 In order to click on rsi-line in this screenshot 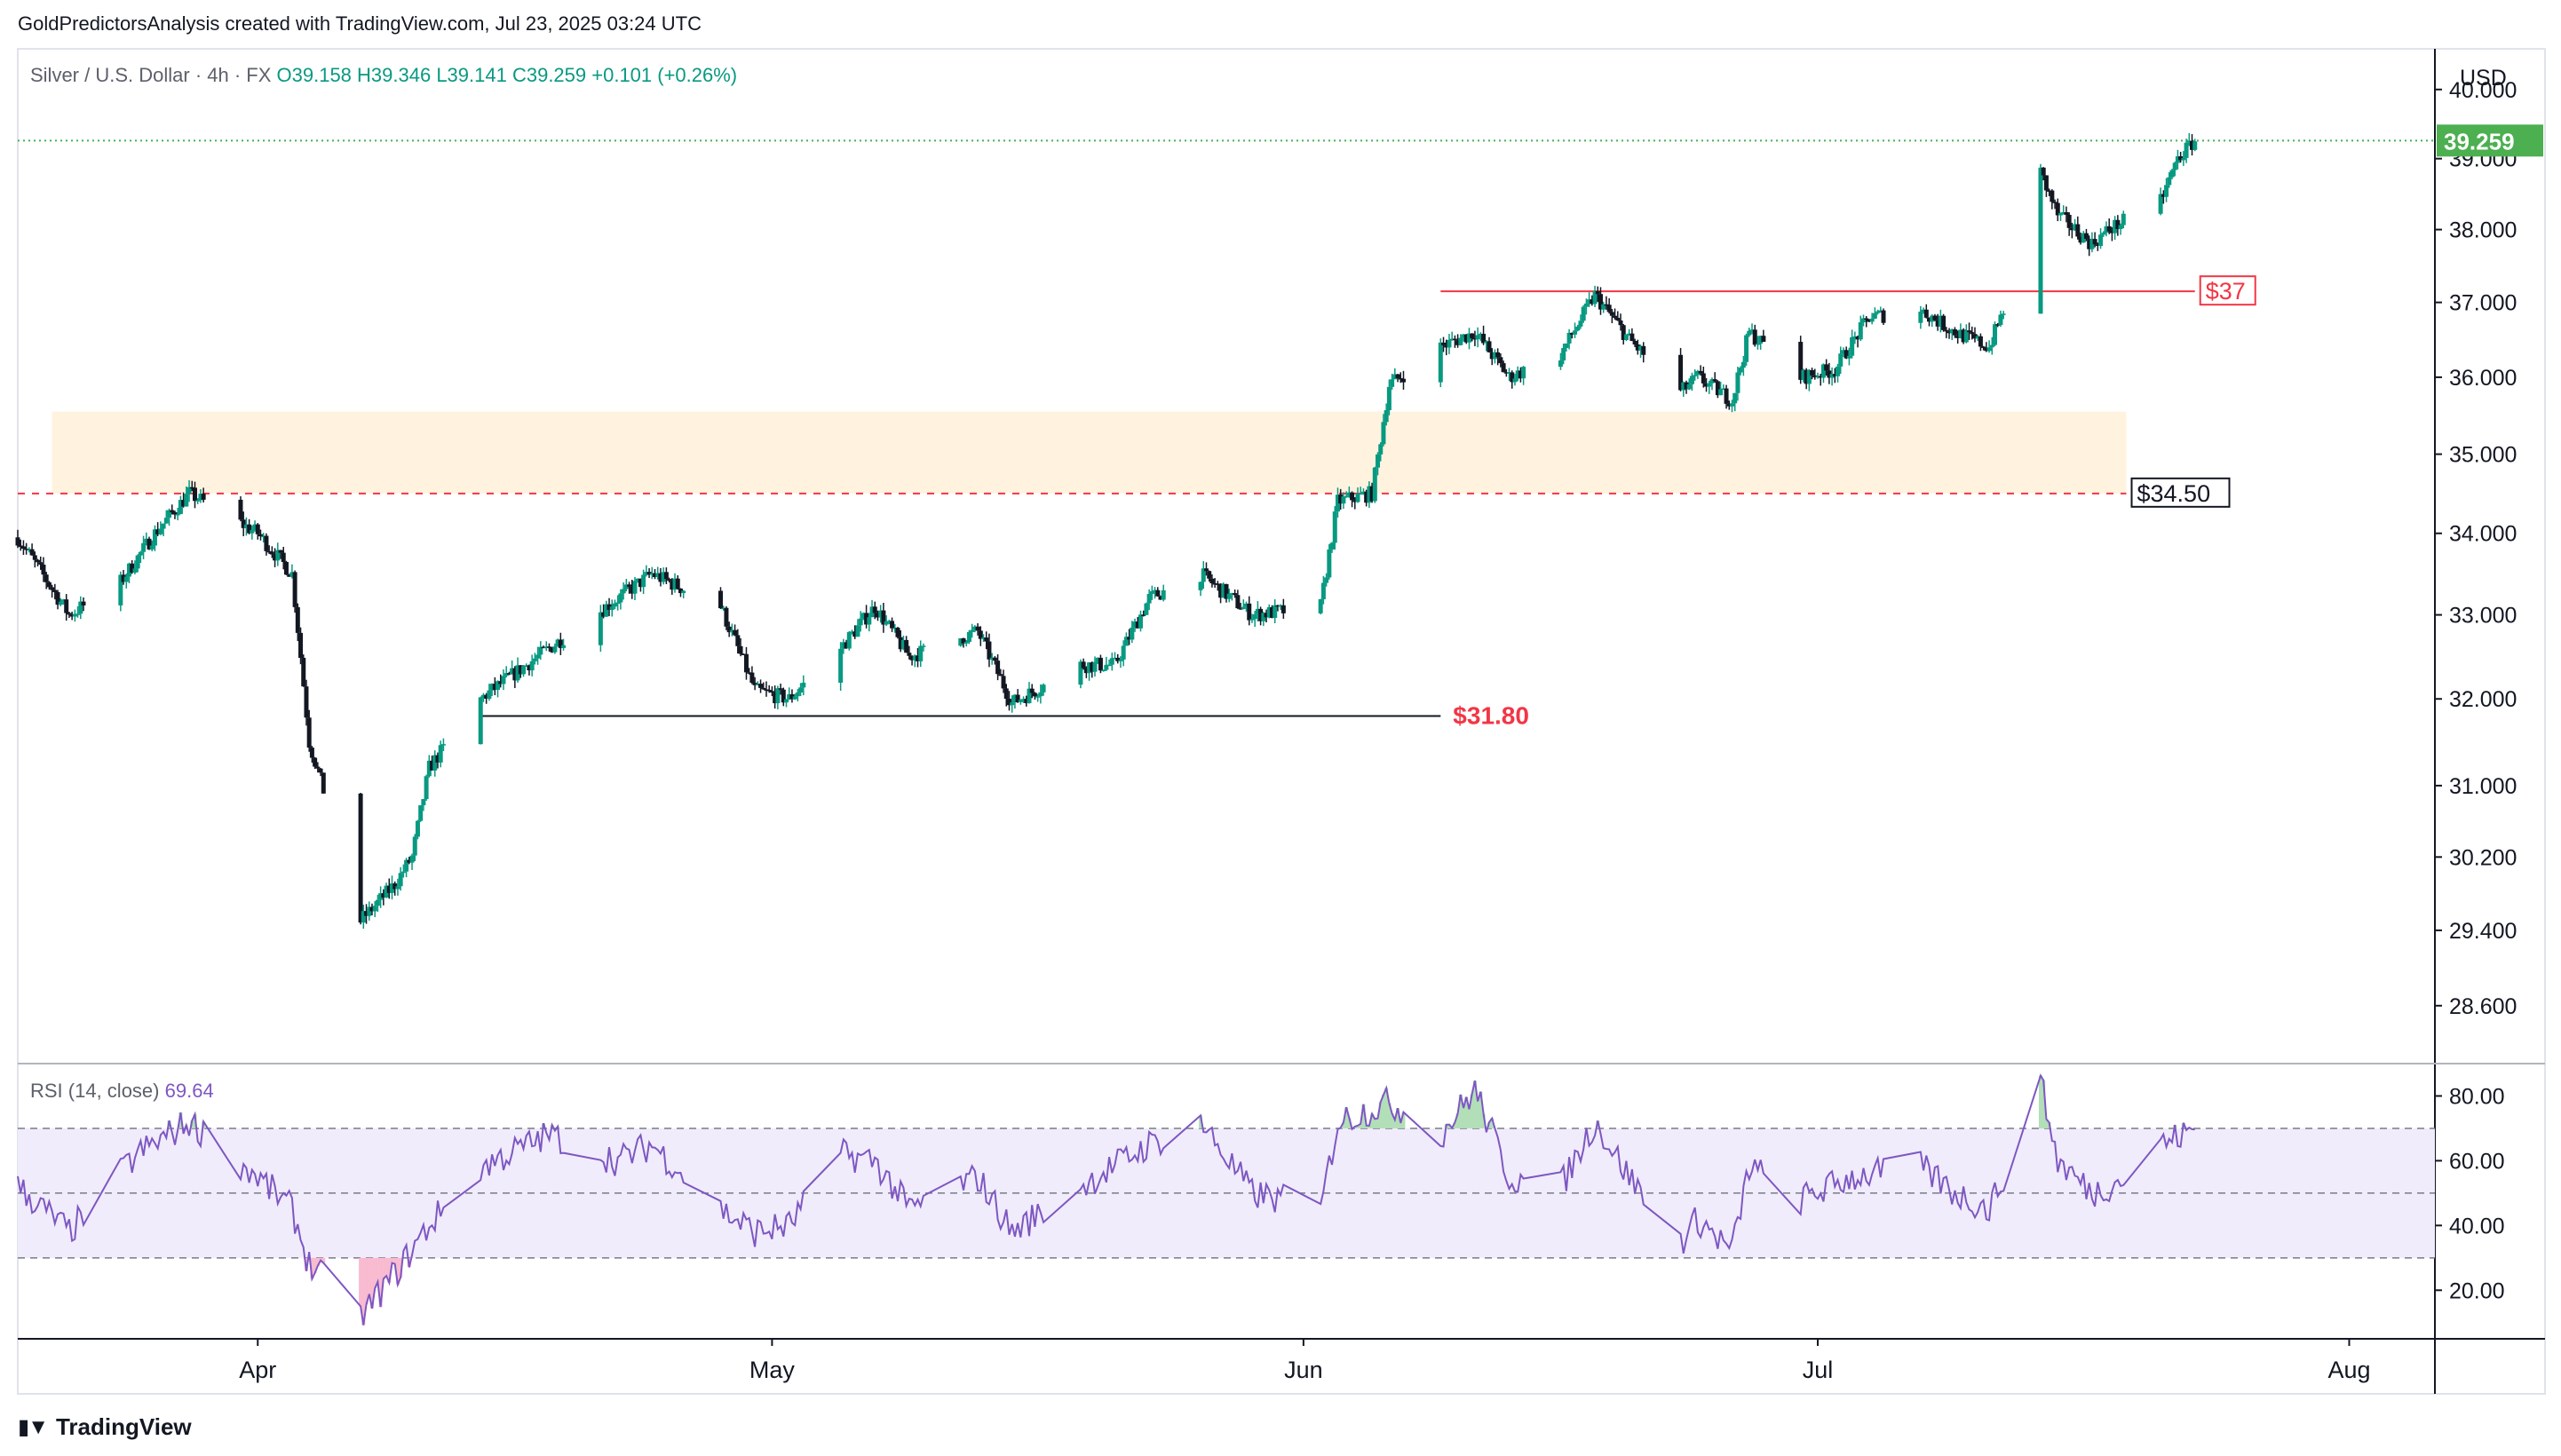, I will do `click(1106, 1199)`.